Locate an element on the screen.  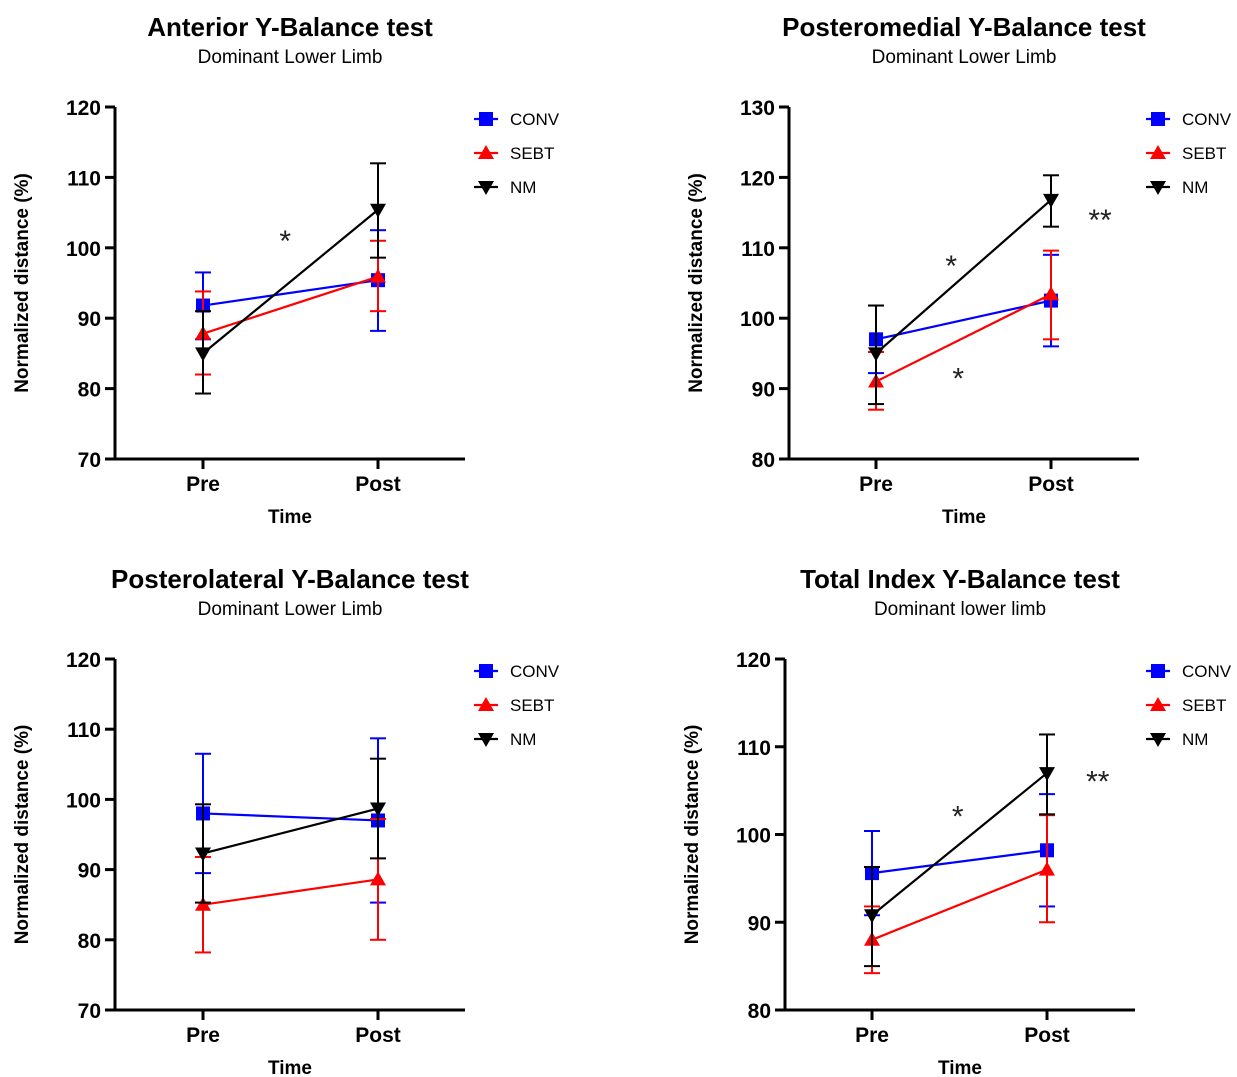
chart-subtitle: Dominant lower limb is located at coordinates (960, 609).